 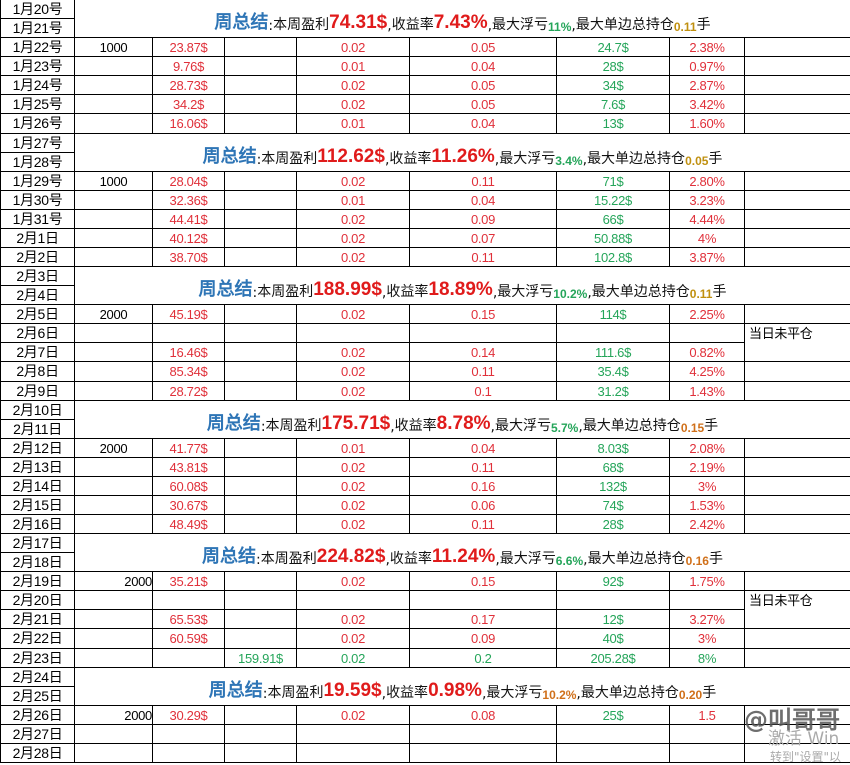 I want to click on cell-h: 4.44%, so click(x=707, y=219).